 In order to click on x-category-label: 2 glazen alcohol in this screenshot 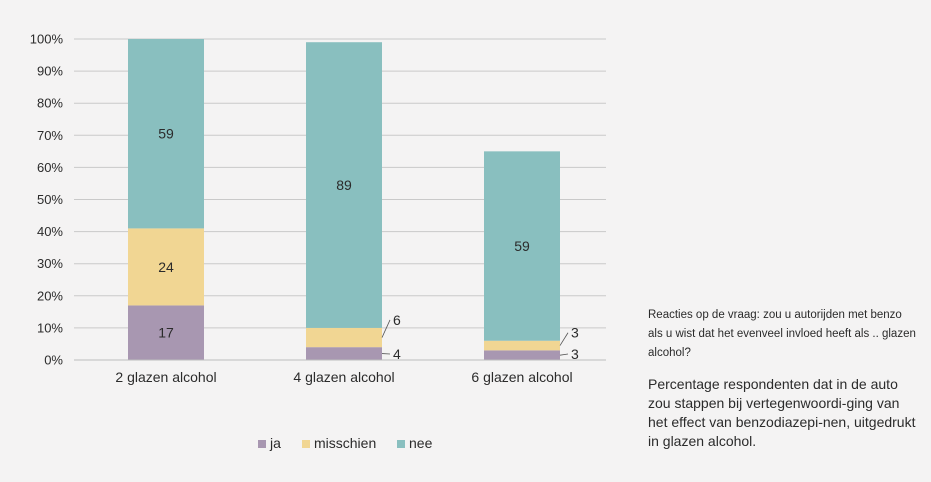, I will do `click(165, 377)`.